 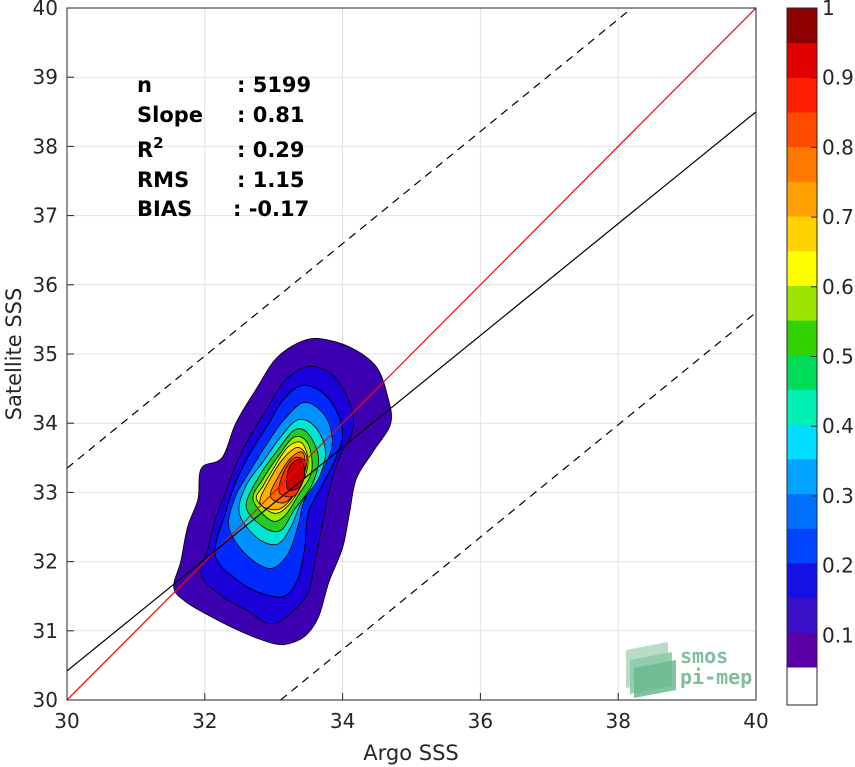 What do you see at coordinates (838, 426) in the screenshot?
I see `colorbar-tick-label: 0.4` at bounding box center [838, 426].